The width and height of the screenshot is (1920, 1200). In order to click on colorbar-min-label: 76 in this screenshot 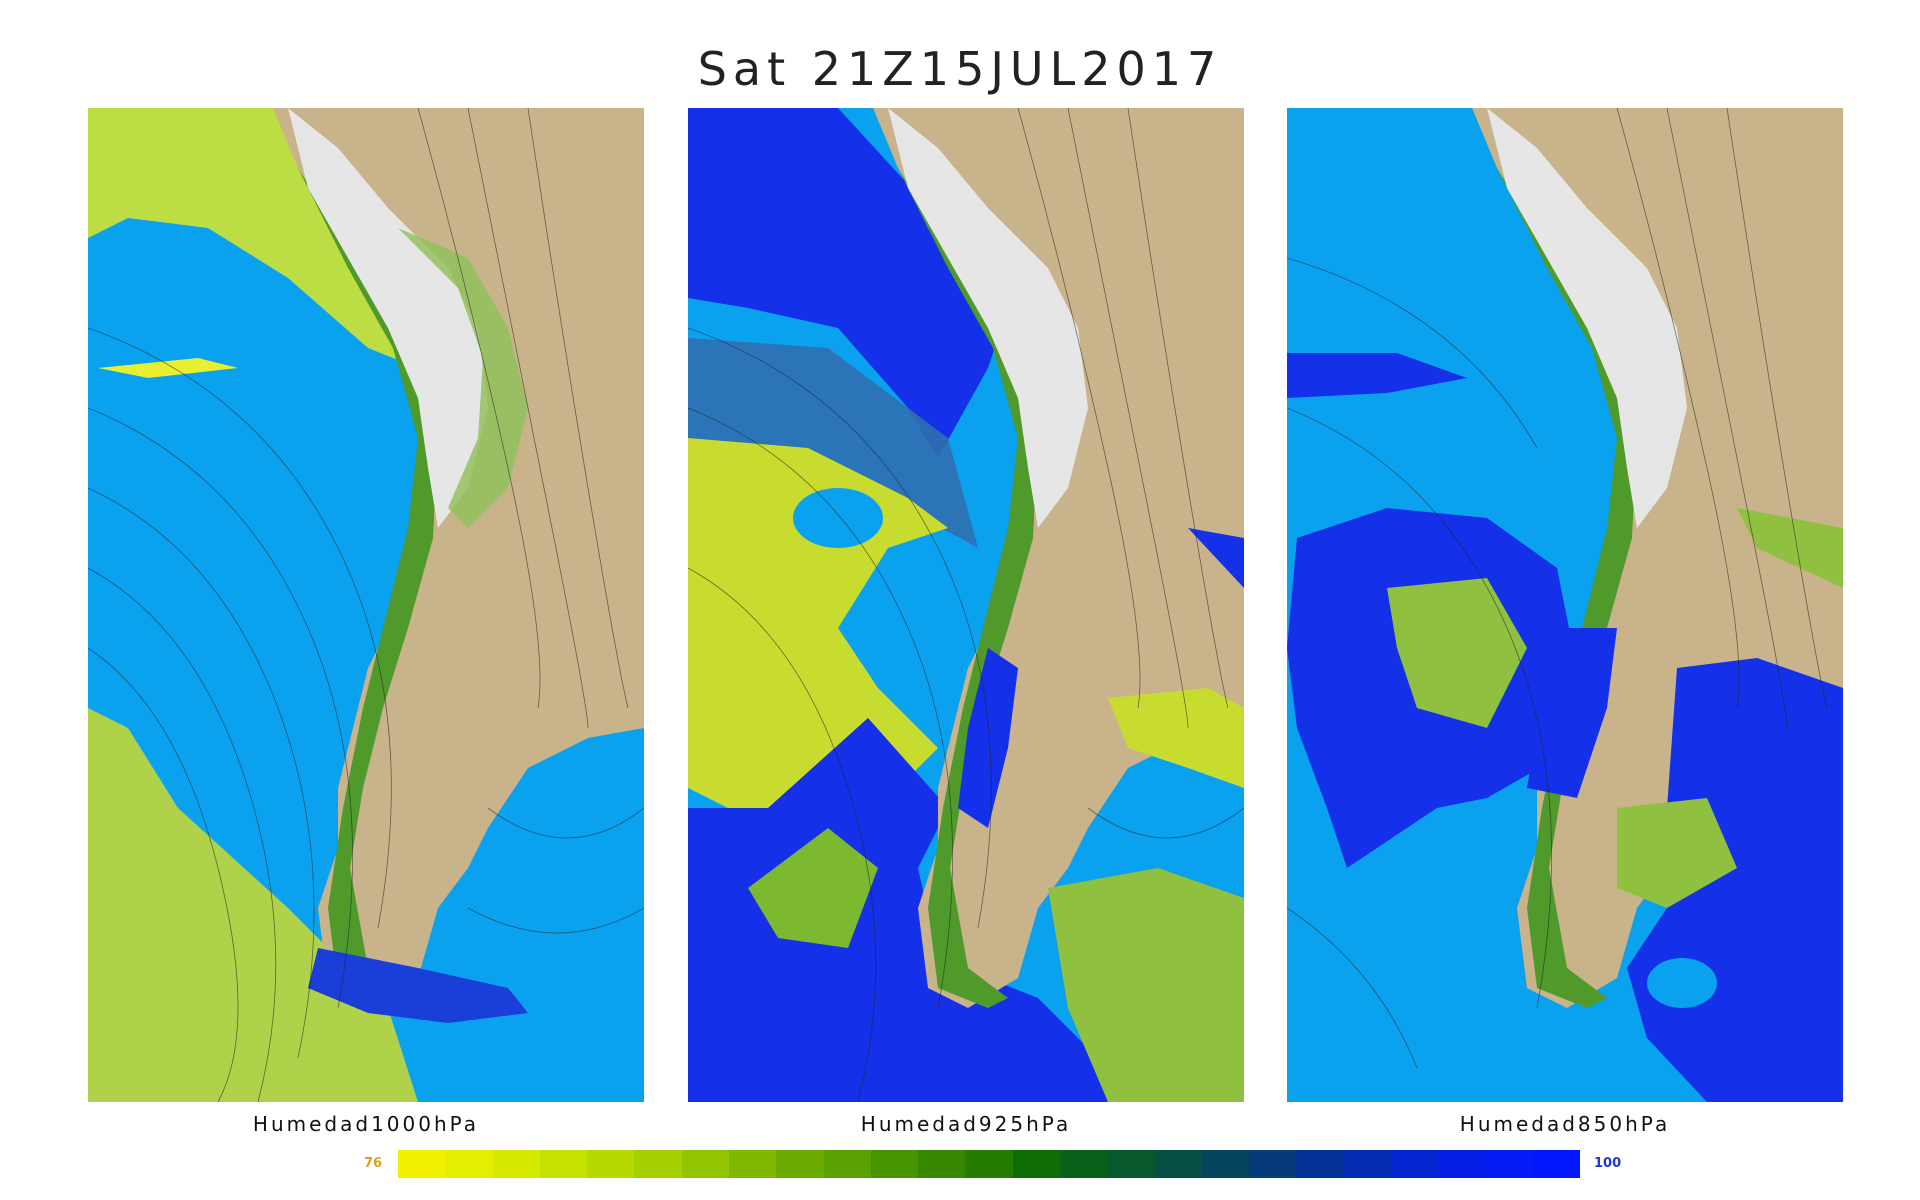, I will do `click(373, 1163)`.